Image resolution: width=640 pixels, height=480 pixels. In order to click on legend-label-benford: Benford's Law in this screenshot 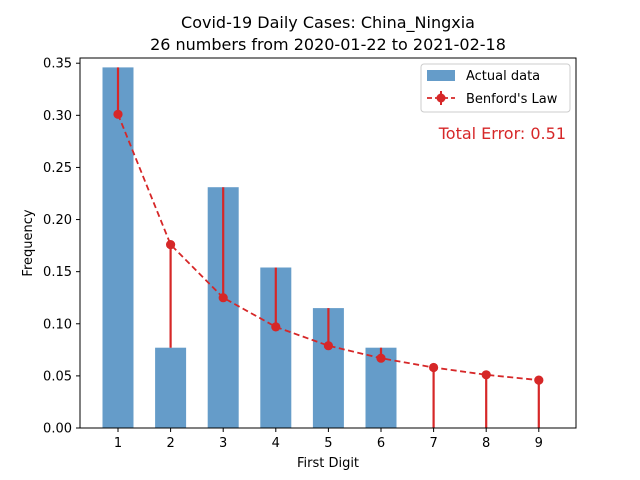, I will do `click(512, 99)`.